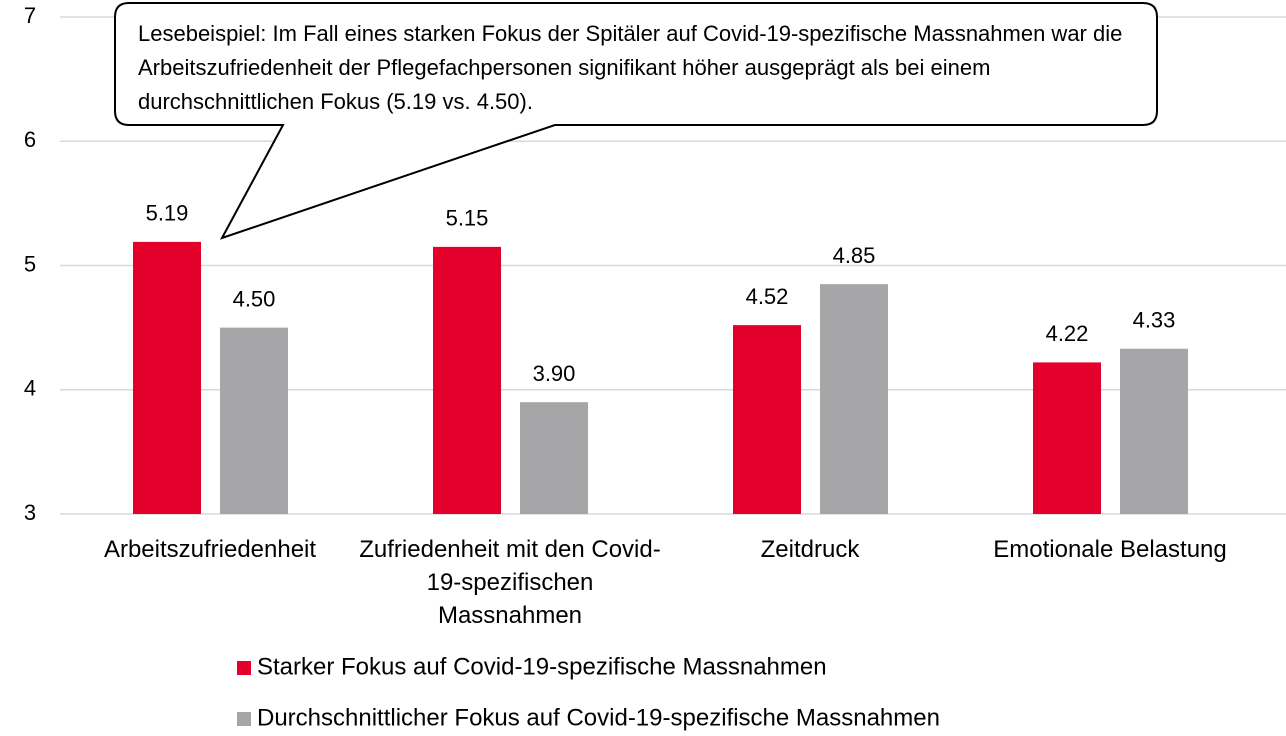 This screenshot has height=736, width=1286. What do you see at coordinates (767, 296) in the screenshot?
I see `value-label: 4.52` at bounding box center [767, 296].